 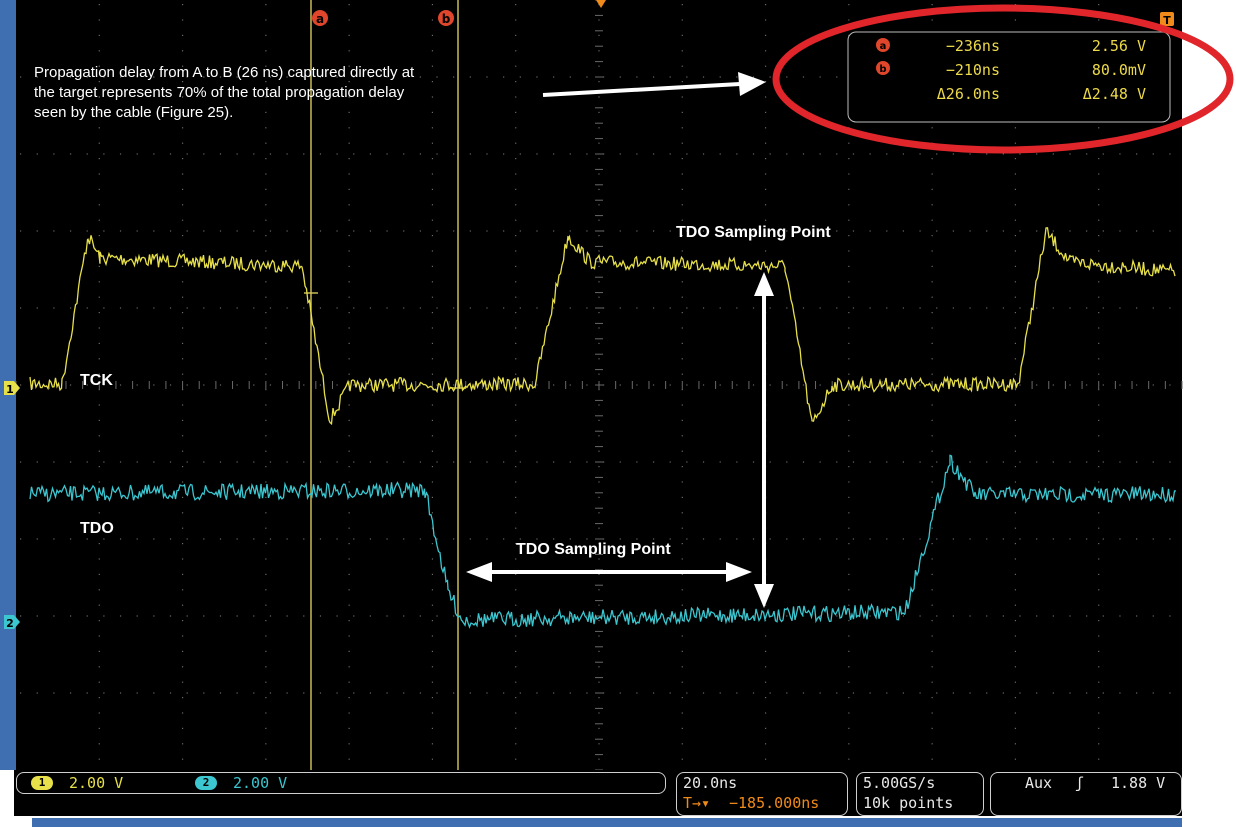 I want to click on readout-b-marker-label: b, so click(x=882, y=69).